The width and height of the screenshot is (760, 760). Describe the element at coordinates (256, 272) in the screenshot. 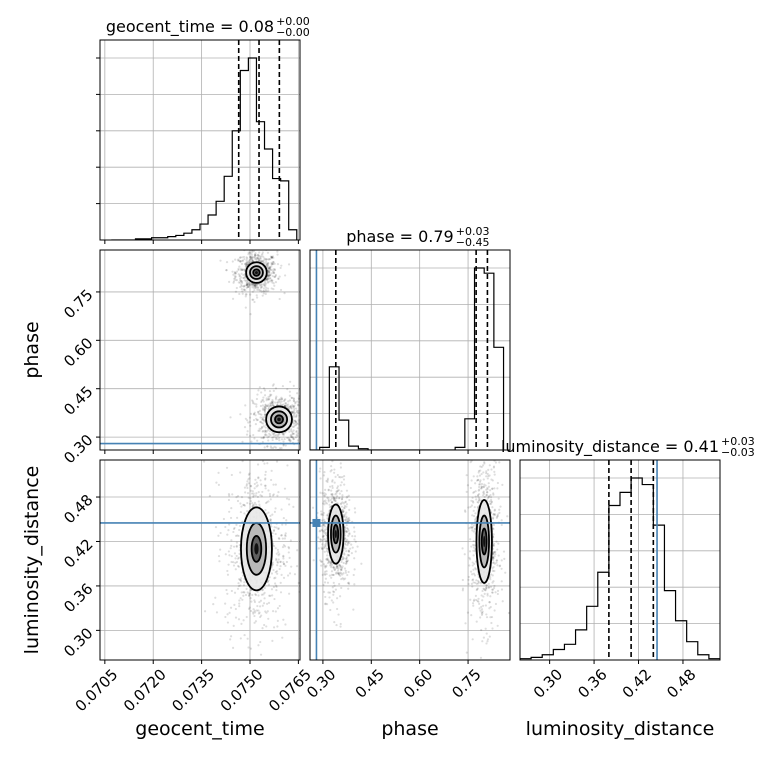

I see `contour-line` at that location.